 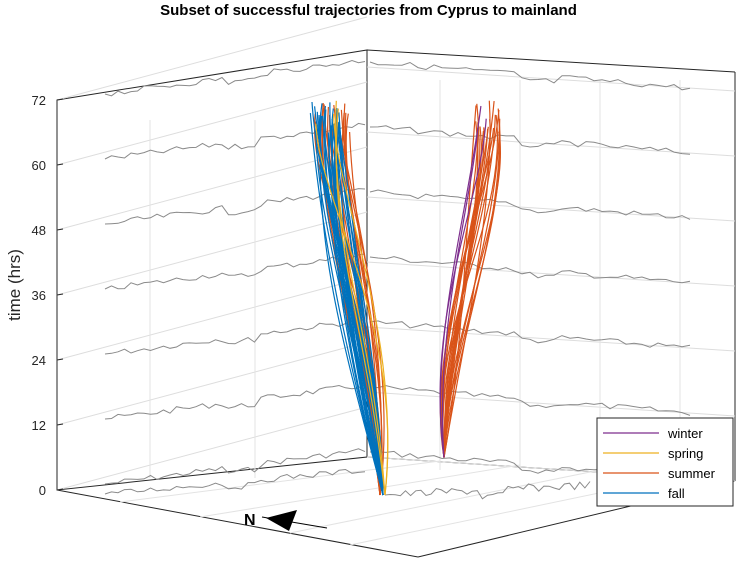 I want to click on tick-label-72: 72, so click(x=39, y=100).